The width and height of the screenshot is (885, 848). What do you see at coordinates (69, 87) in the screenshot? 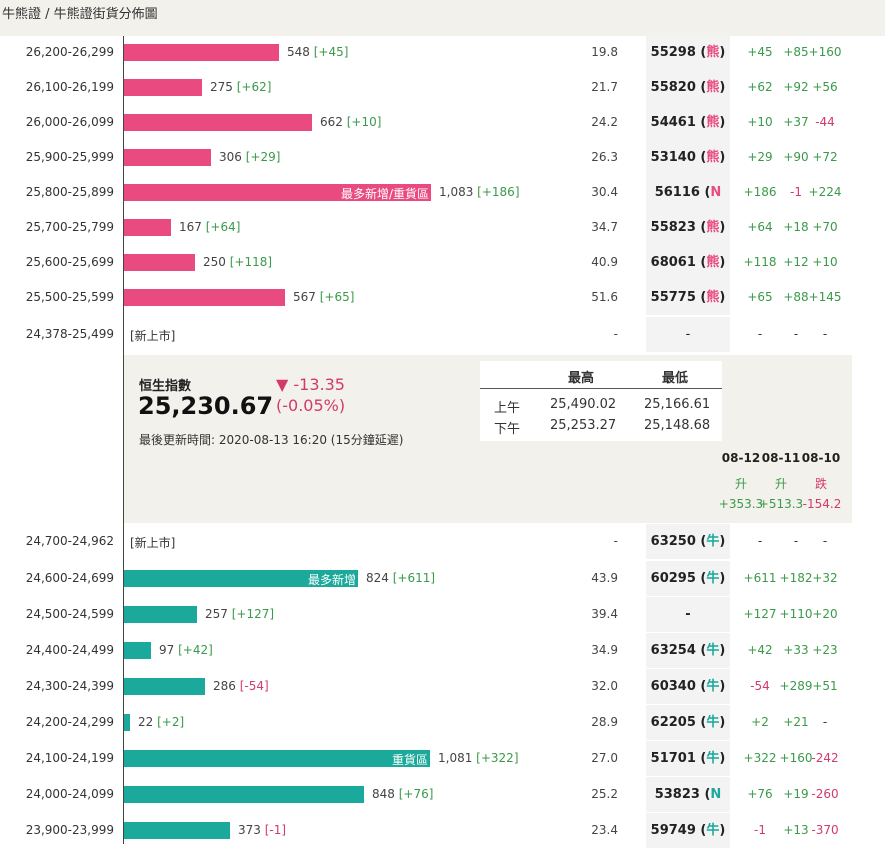
I see `strike-range: 26,100-26,199` at bounding box center [69, 87].